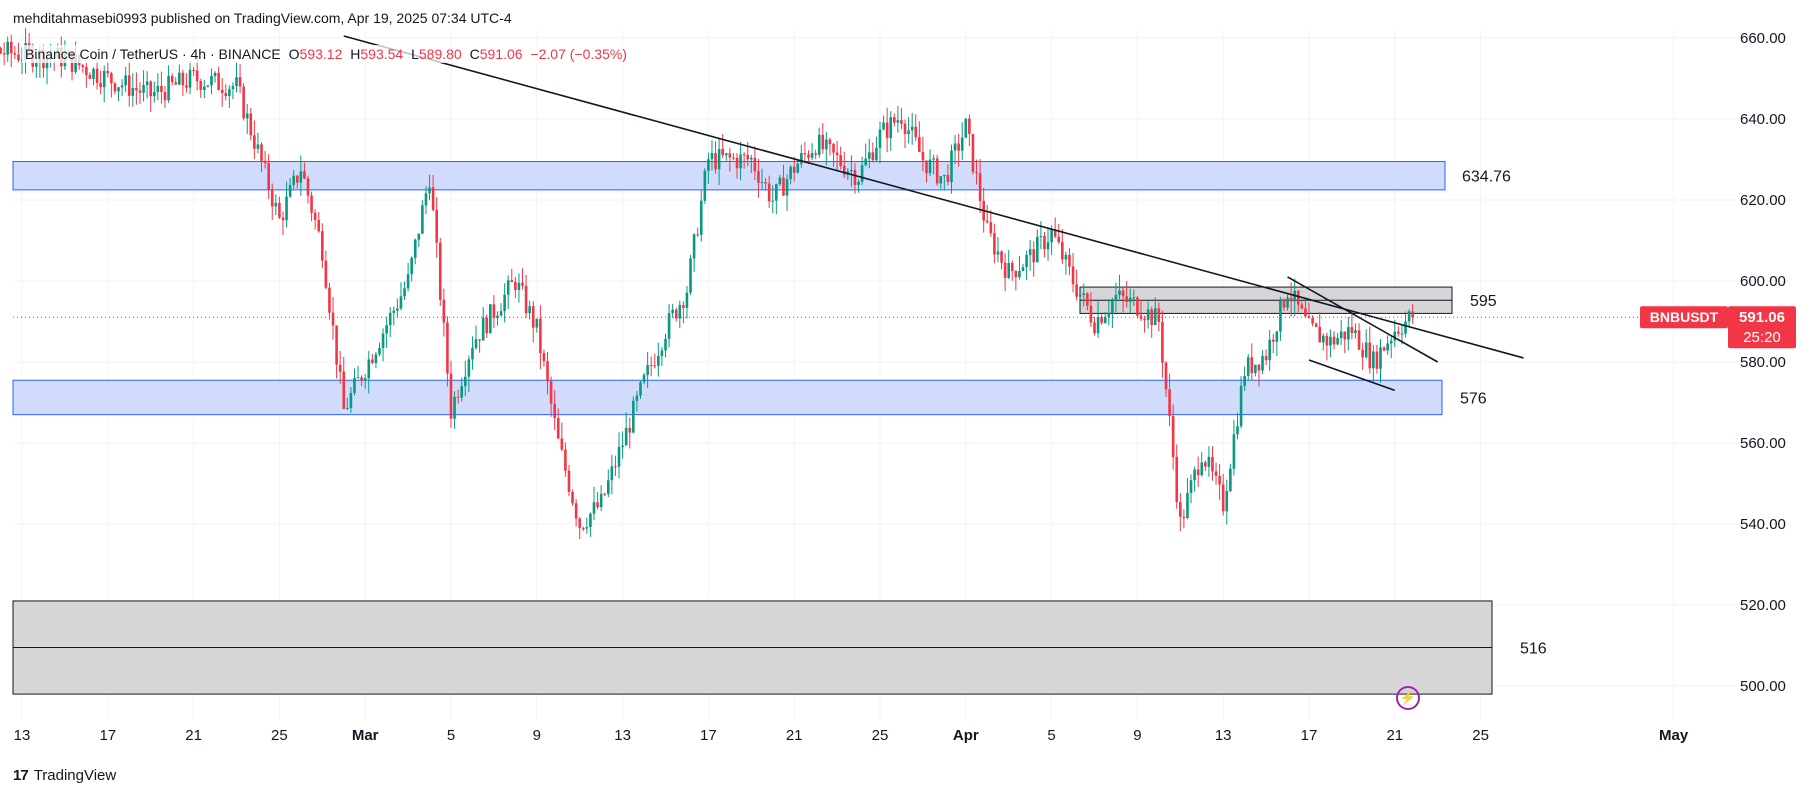  Describe the element at coordinates (1480, 735) in the screenshot. I see `x-tick-label: 25` at that location.